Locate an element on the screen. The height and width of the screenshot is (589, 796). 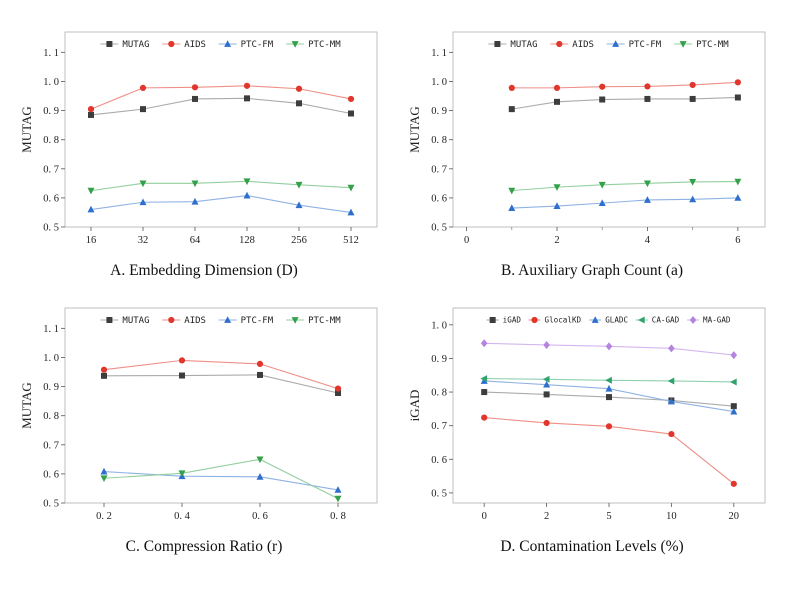
svg-text: 256 is located at coordinates (299, 240).